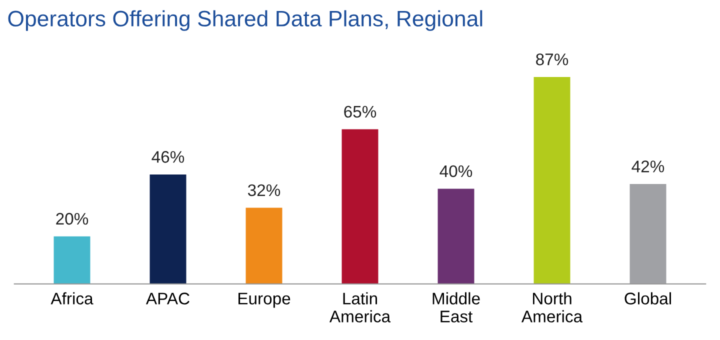 Image resolution: width=720 pixels, height=340 pixels. What do you see at coordinates (456, 307) in the screenshot?
I see `x-tick-label: Middle East` at bounding box center [456, 307].